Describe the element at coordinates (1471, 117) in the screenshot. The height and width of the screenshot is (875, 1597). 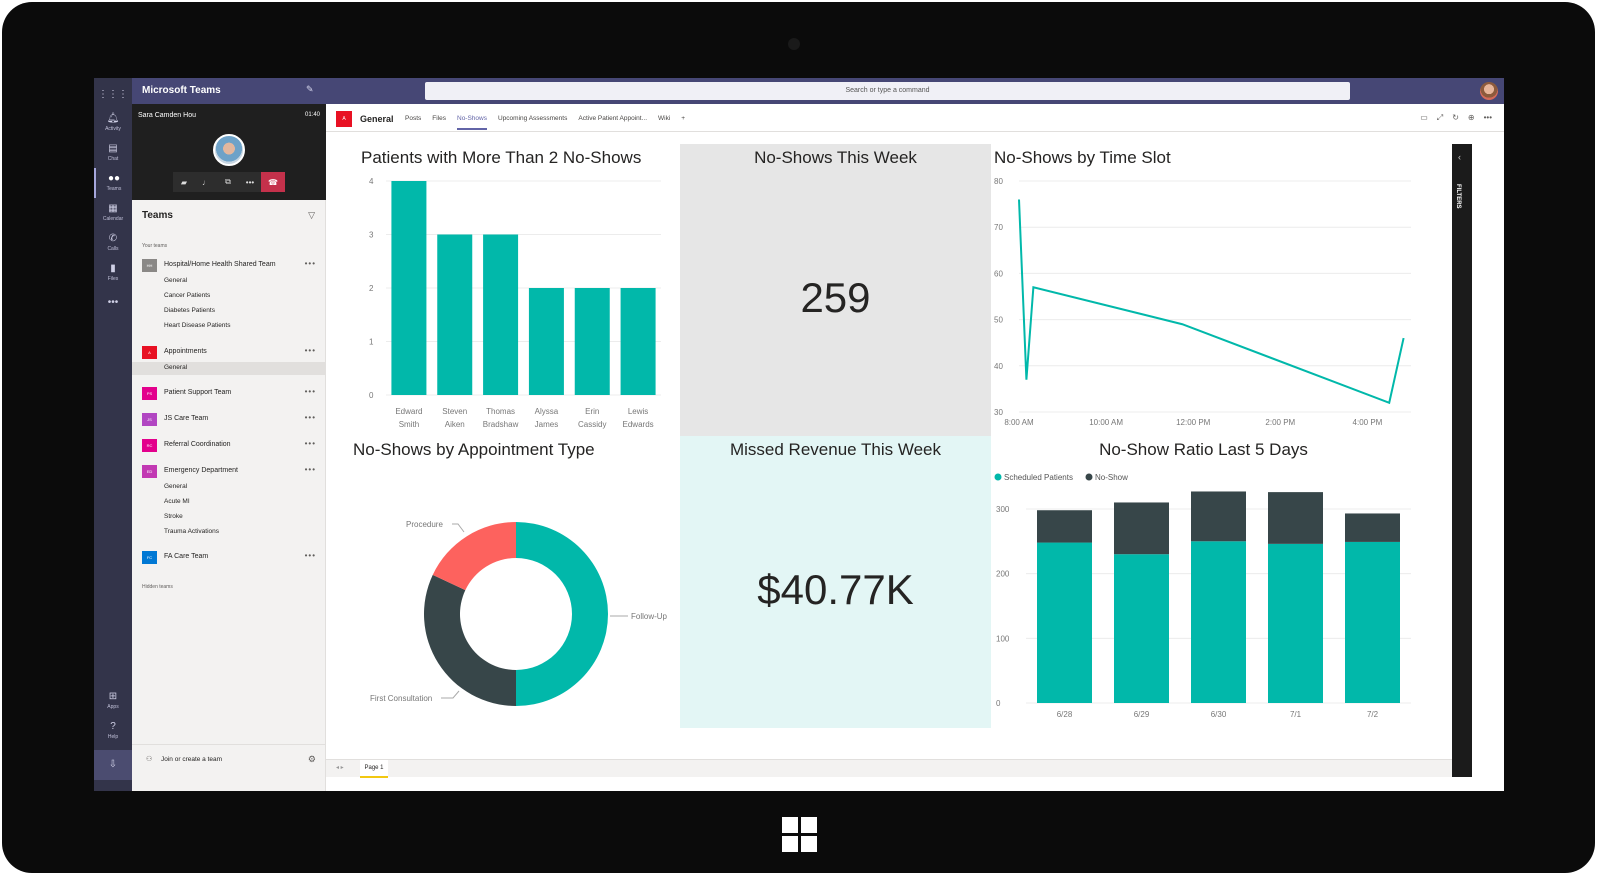
I see `globe-icon: ⊕` at that location.